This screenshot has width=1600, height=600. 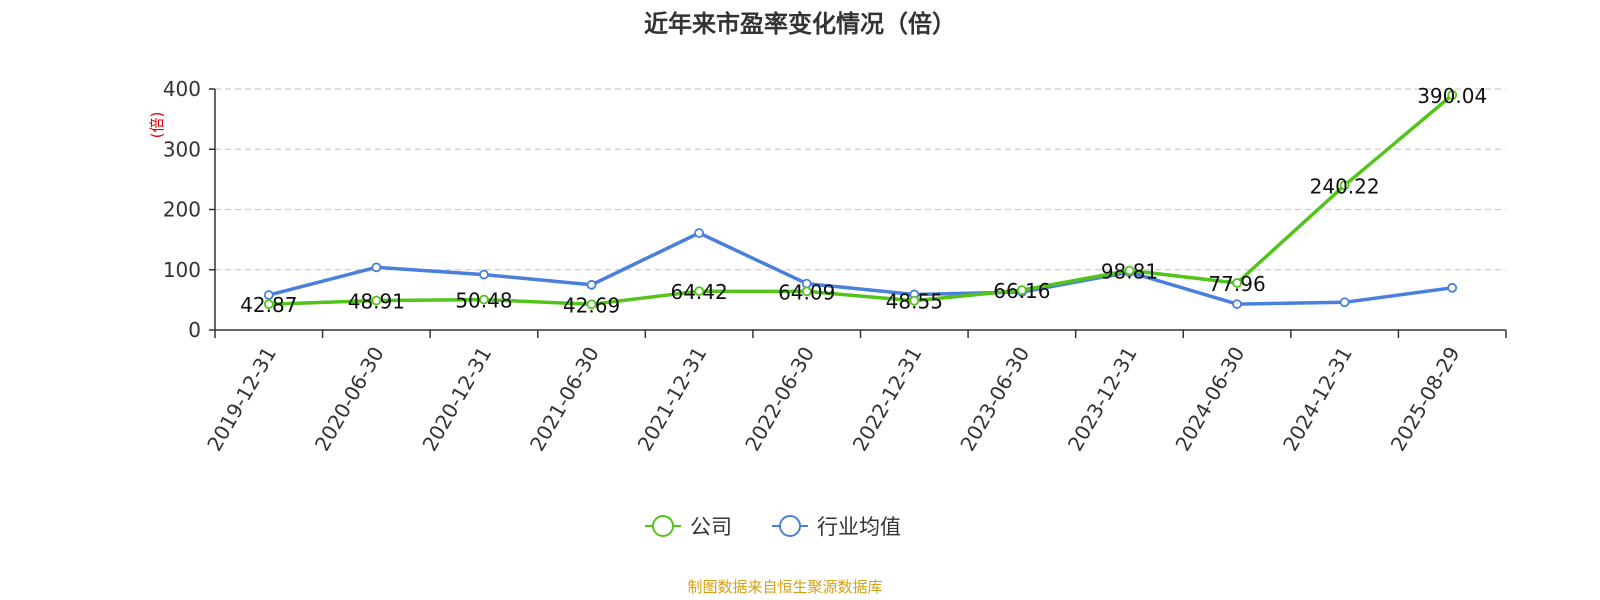 I want to click on legend: 公司 行业均值, so click(x=773, y=527).